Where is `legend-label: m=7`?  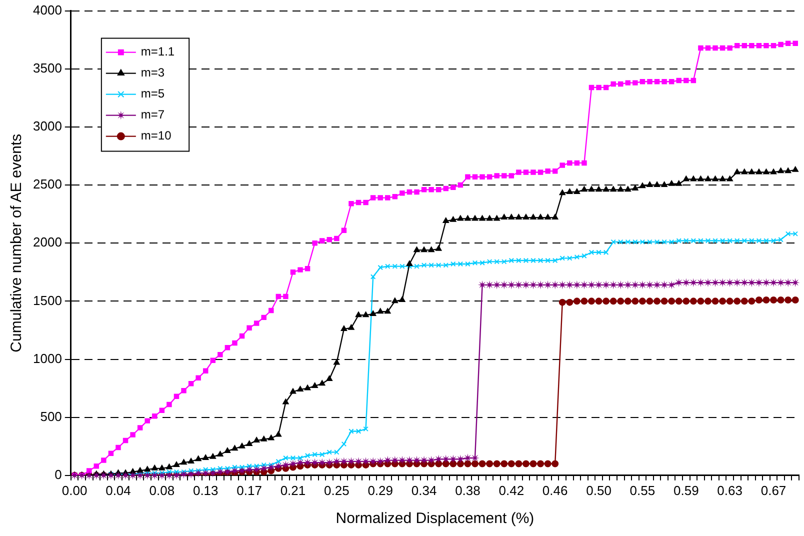
legend-label: m=7 is located at coordinates (152, 115).